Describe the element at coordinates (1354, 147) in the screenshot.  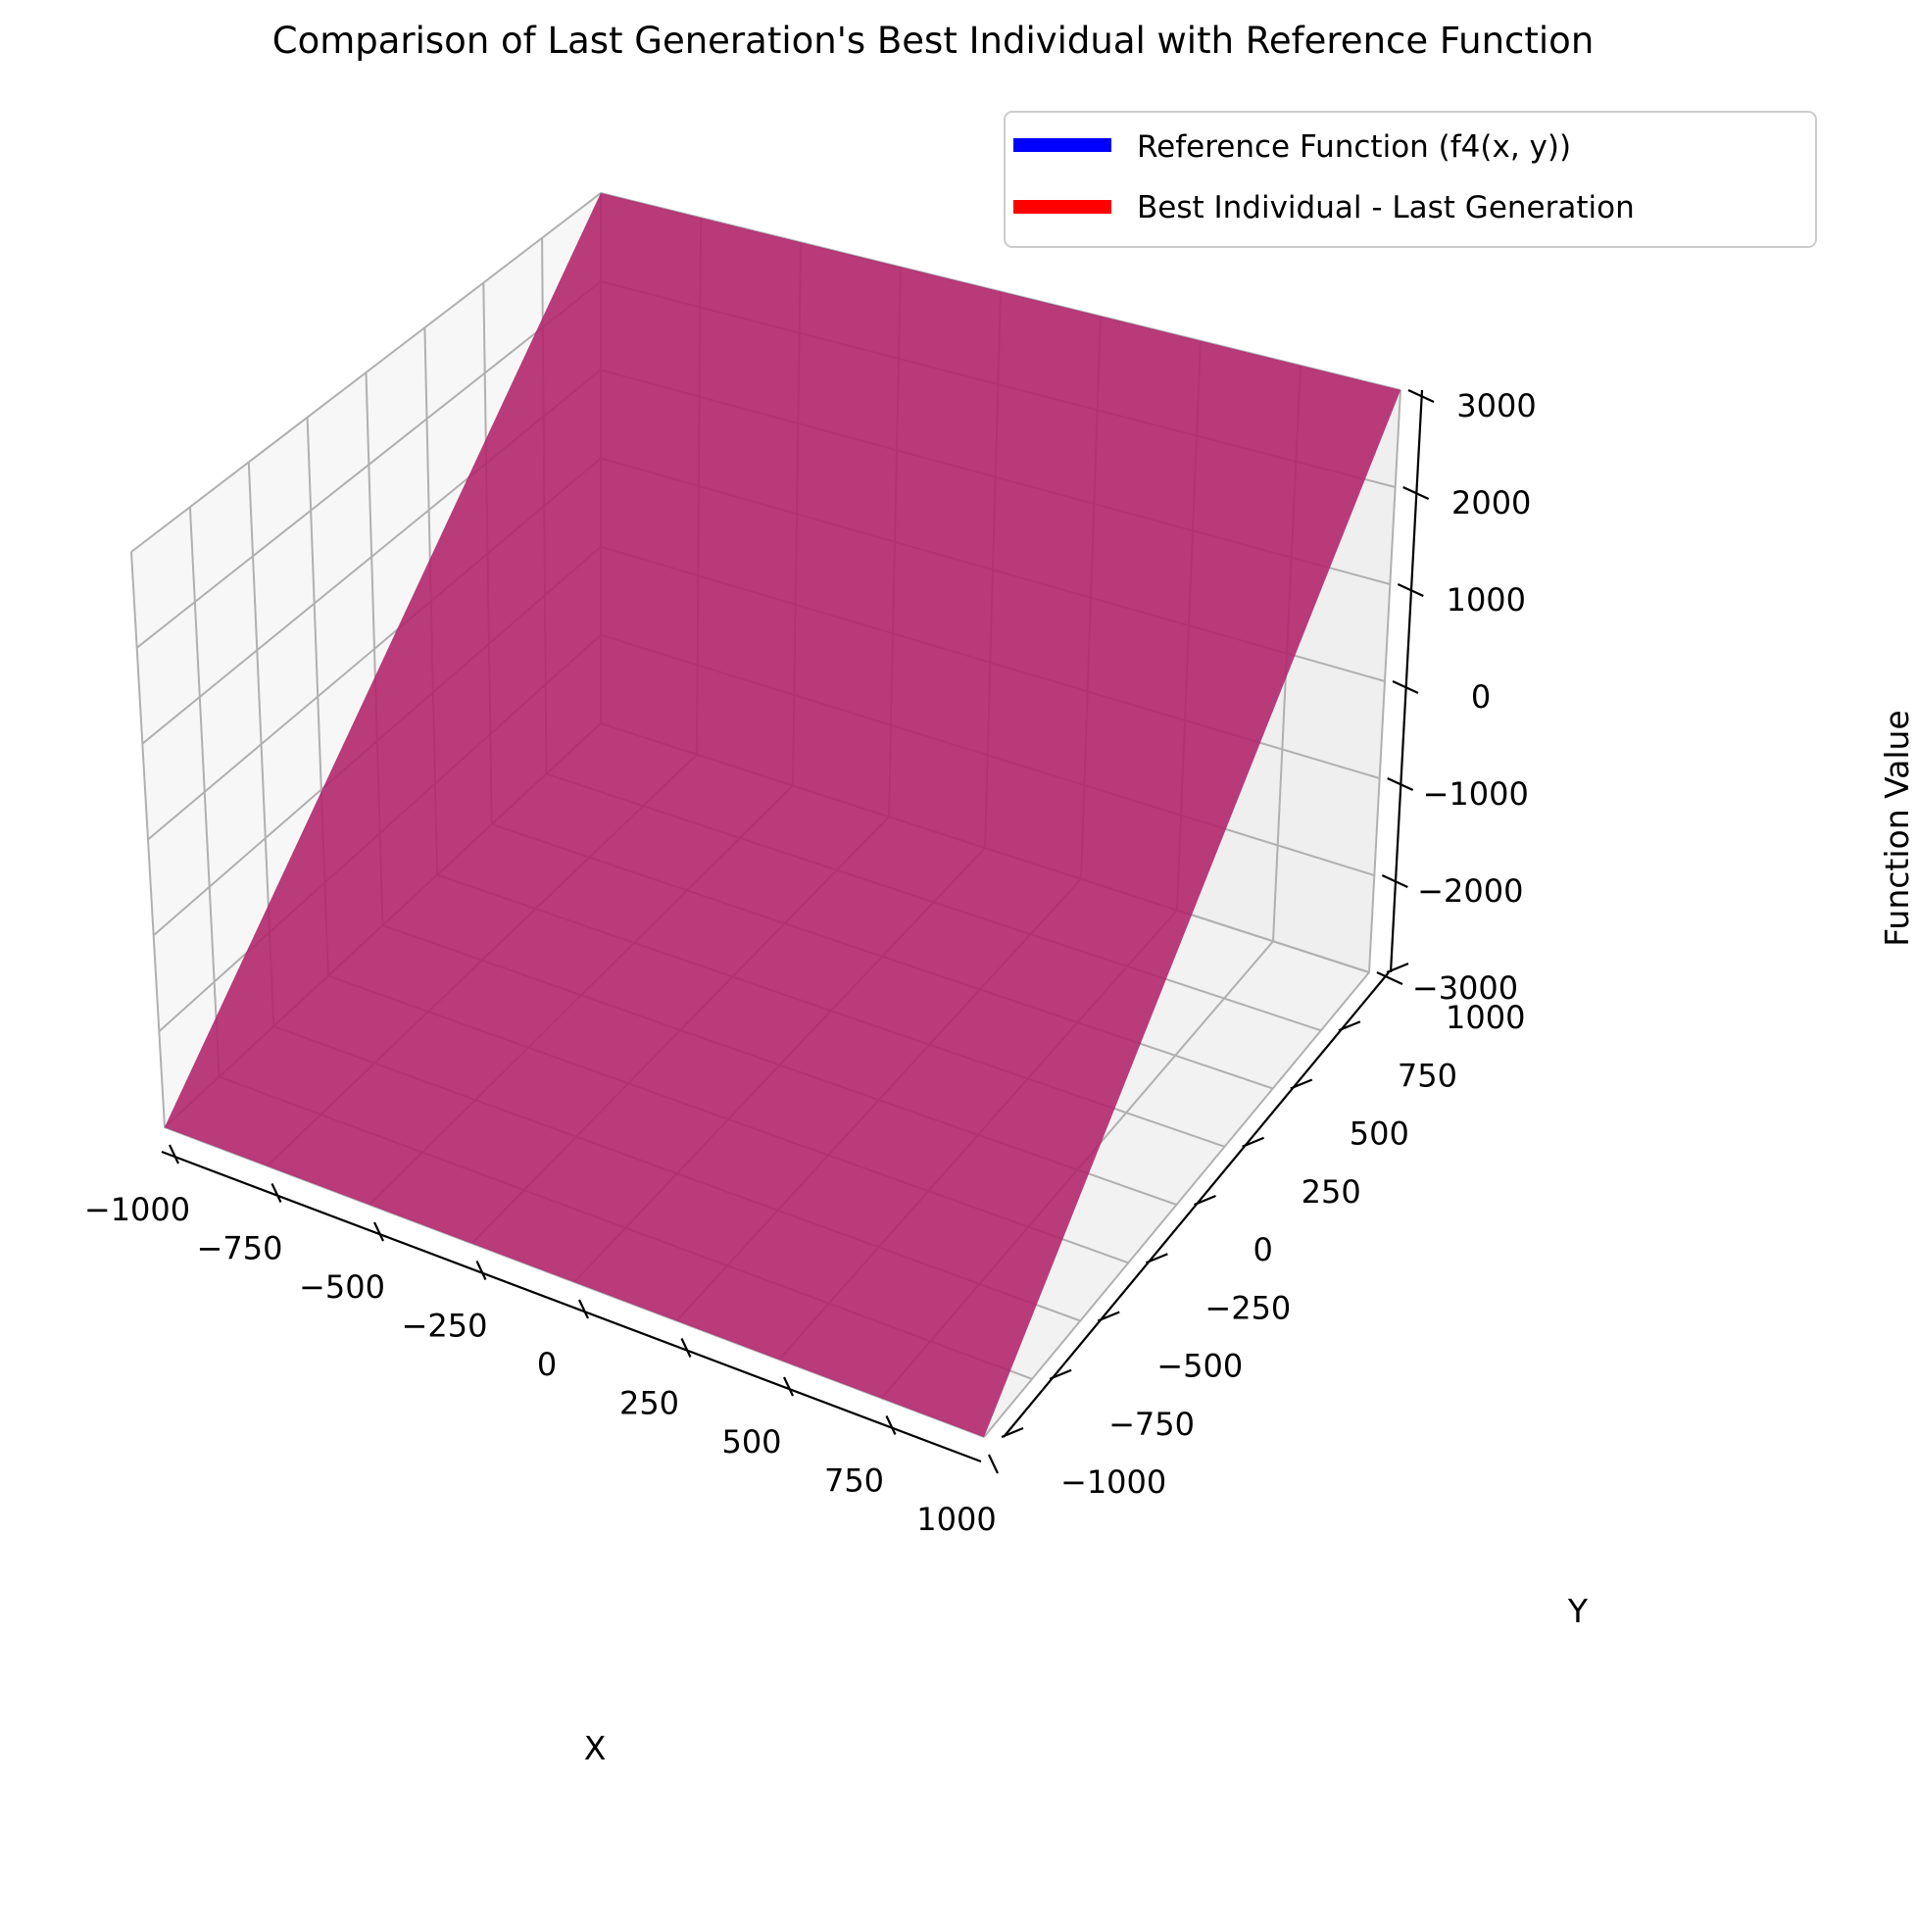
I see `legend-label-reference: Reference Function (f4(x, y))` at that location.